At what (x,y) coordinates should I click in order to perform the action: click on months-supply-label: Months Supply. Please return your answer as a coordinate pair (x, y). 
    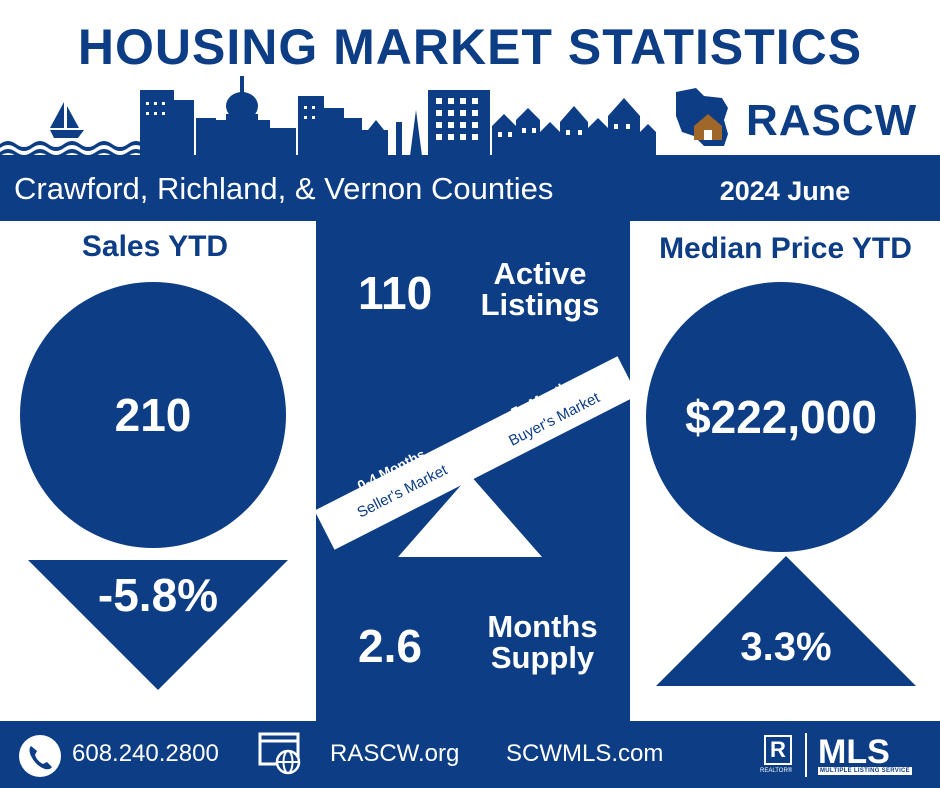
    Looking at the image, I should click on (542, 642).